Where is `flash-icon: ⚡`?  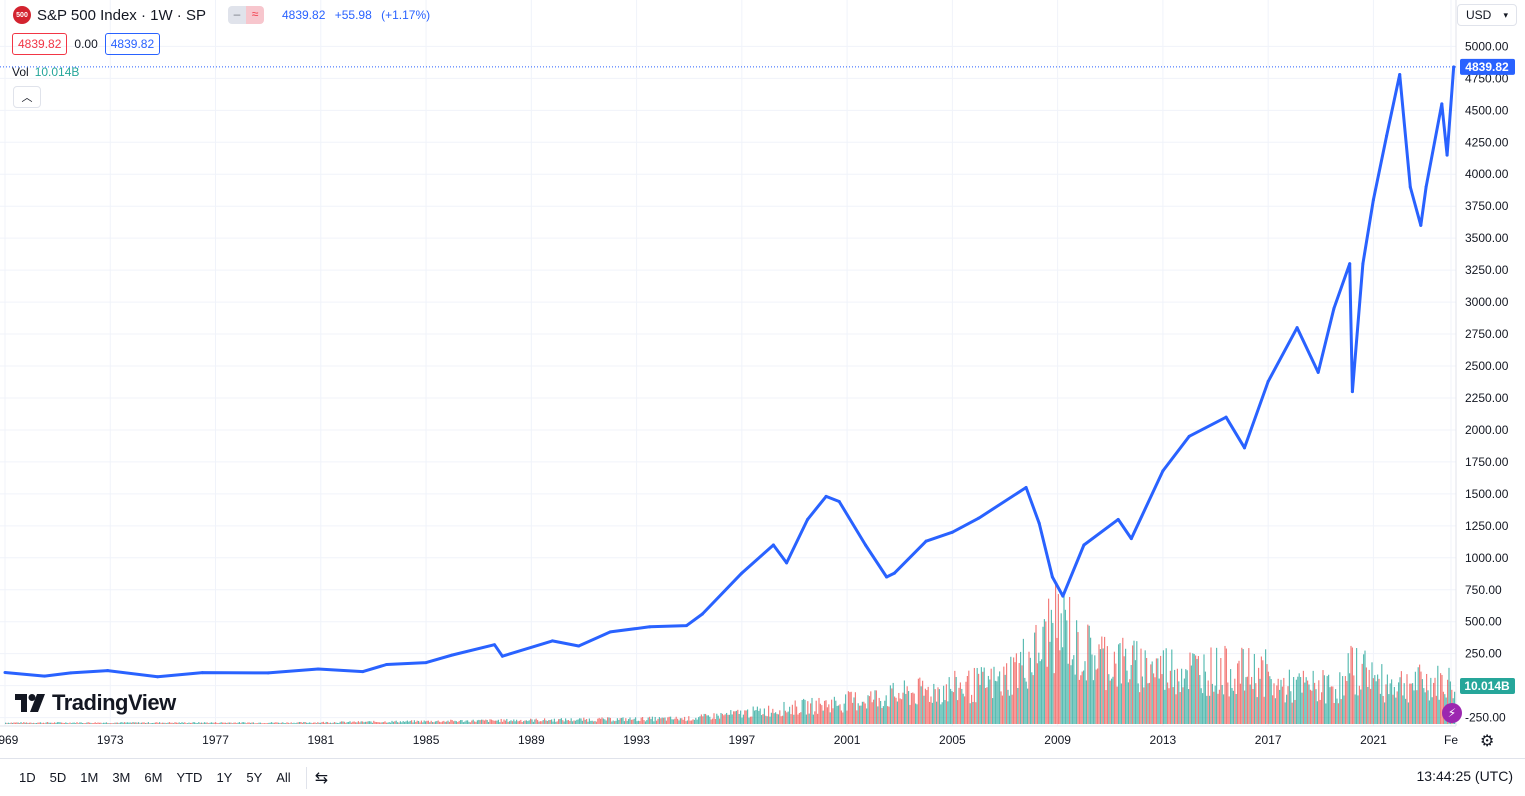
flash-icon: ⚡ is located at coordinates (1452, 713).